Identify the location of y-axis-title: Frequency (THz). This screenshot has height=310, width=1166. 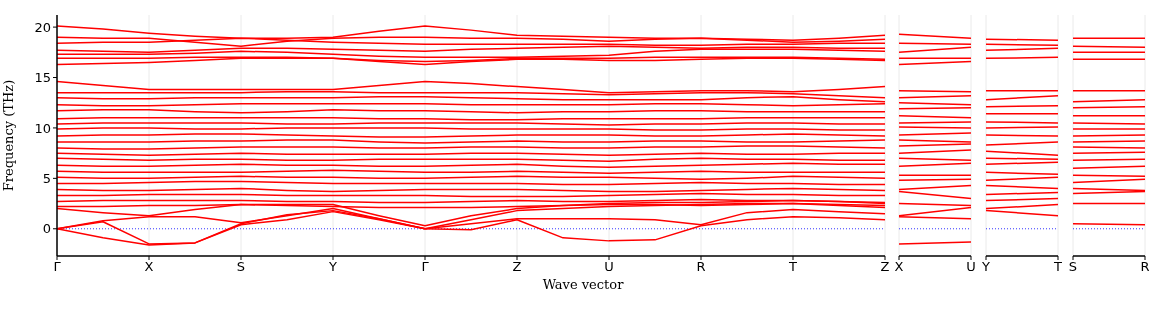
(8, 135).